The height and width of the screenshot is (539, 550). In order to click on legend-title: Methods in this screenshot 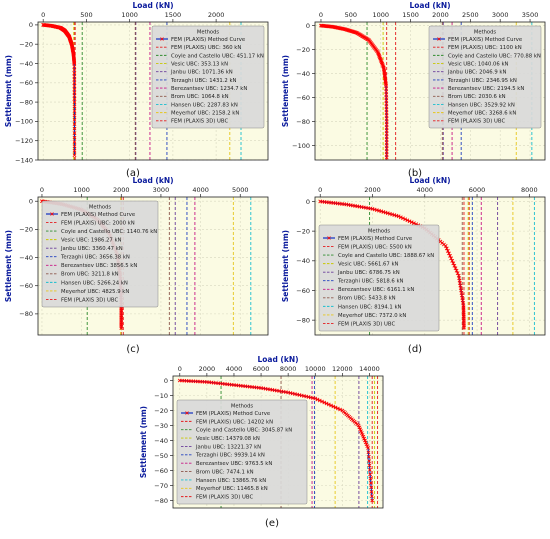, I will do `click(100, 208)`.